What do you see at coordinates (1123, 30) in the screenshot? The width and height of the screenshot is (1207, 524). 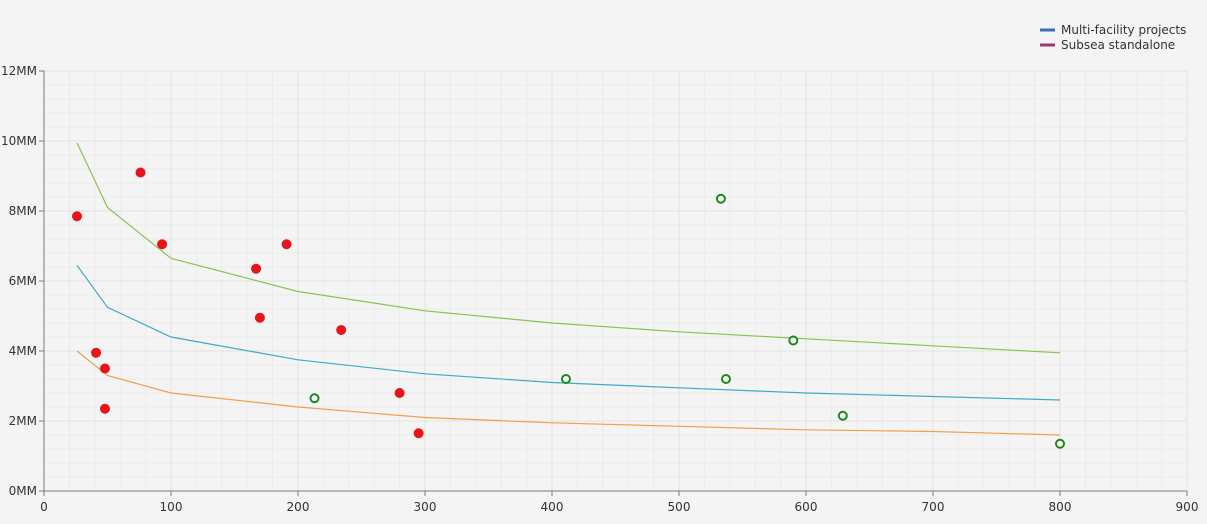 I see `legend-label: Multi-facility projects` at bounding box center [1123, 30].